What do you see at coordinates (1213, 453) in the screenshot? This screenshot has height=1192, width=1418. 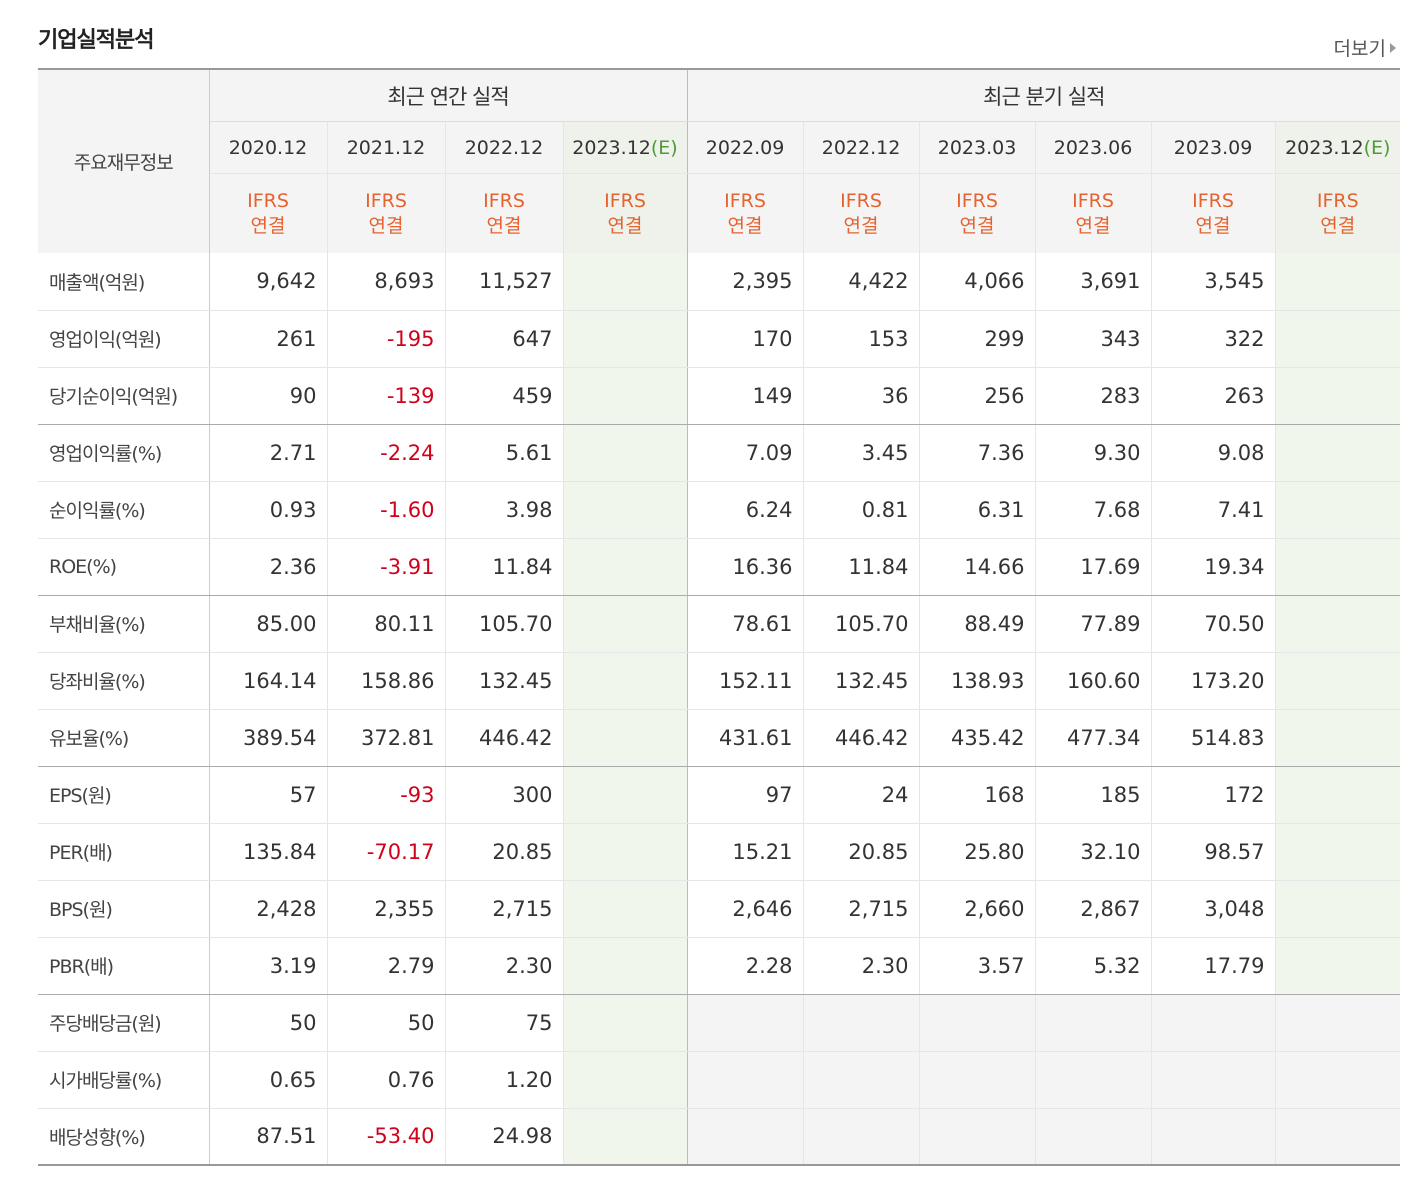 I see `value-cell: 9.08` at bounding box center [1213, 453].